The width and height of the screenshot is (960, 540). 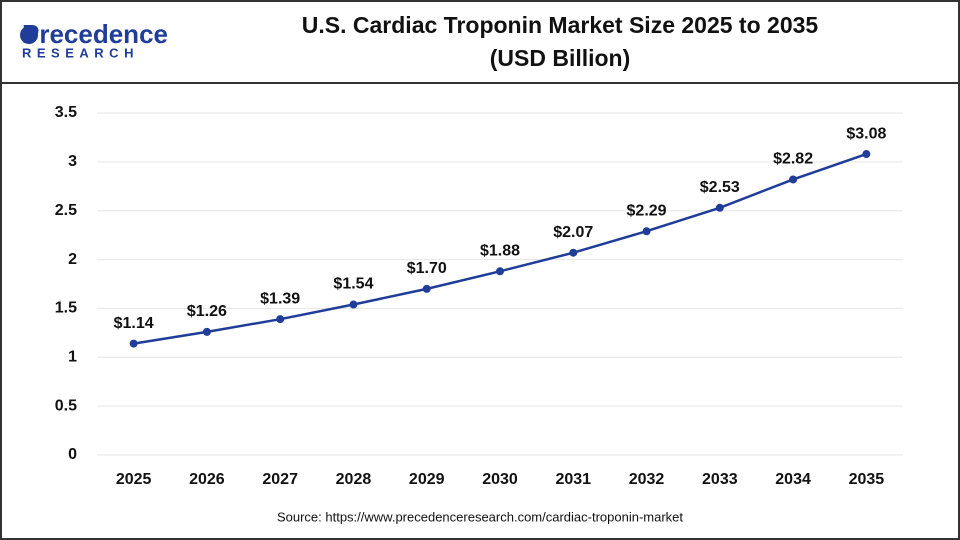 I want to click on x-tick-label: 2032, so click(x=647, y=479).